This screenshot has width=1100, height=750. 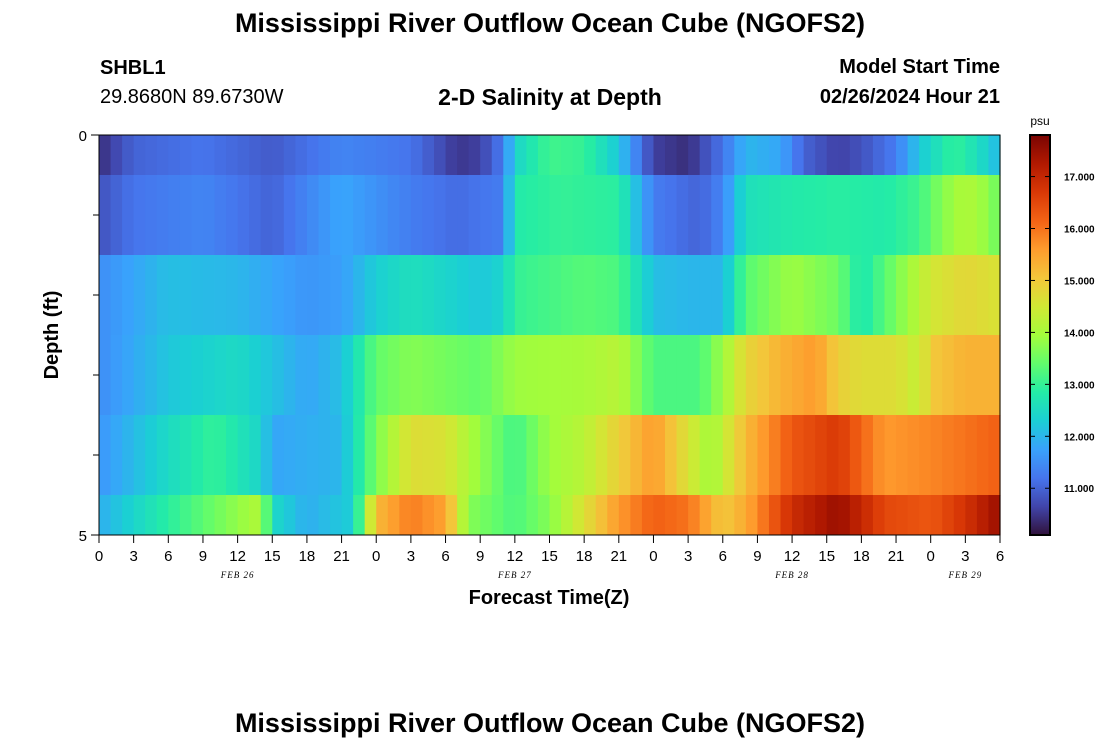 What do you see at coordinates (237, 575) in the screenshot?
I see `date-label: FEB 26` at bounding box center [237, 575].